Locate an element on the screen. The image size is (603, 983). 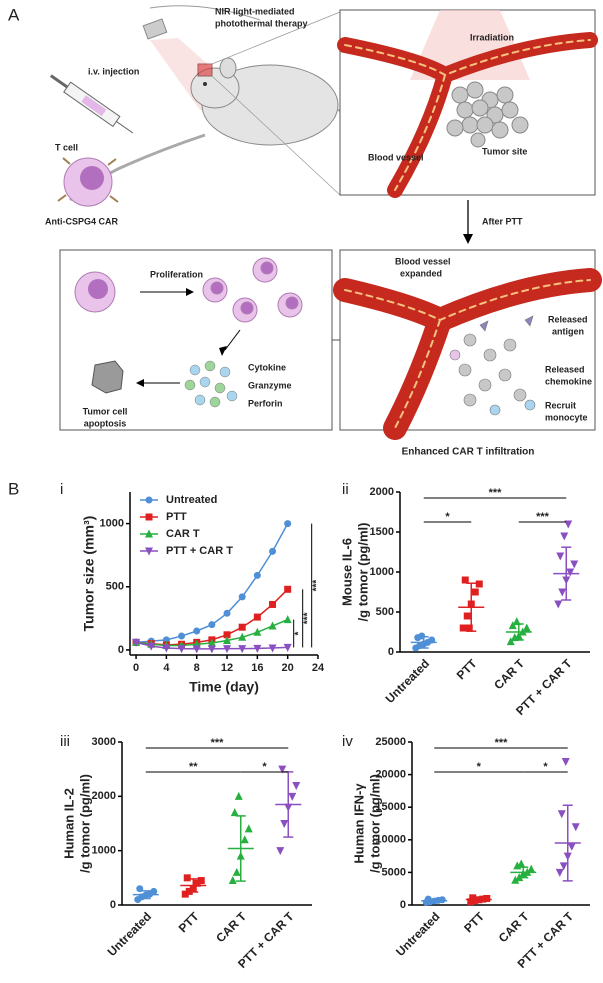
panel-label: ii is located at coordinates (345, 489).